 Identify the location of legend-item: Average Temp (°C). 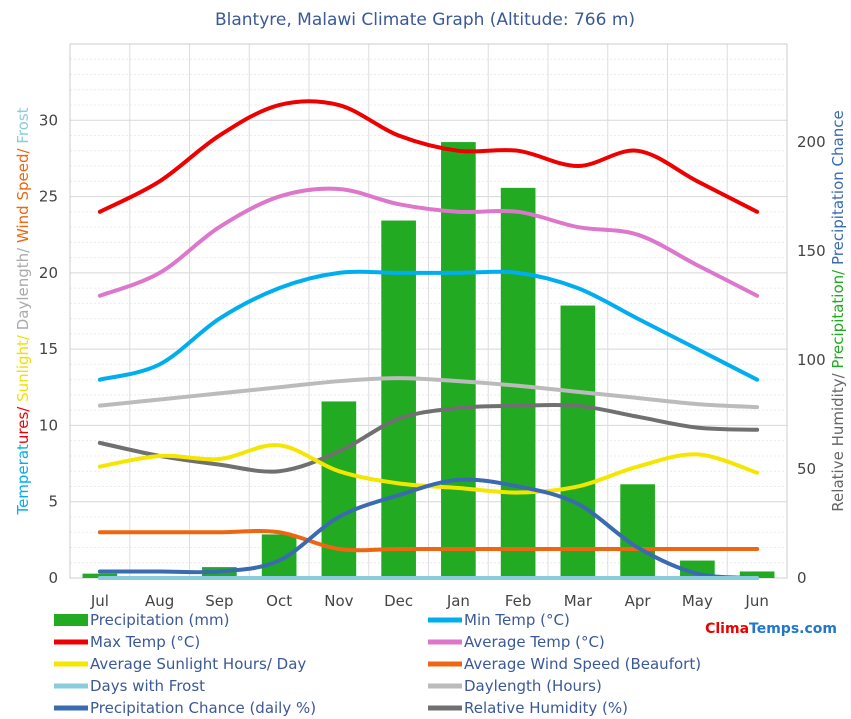
(516, 642).